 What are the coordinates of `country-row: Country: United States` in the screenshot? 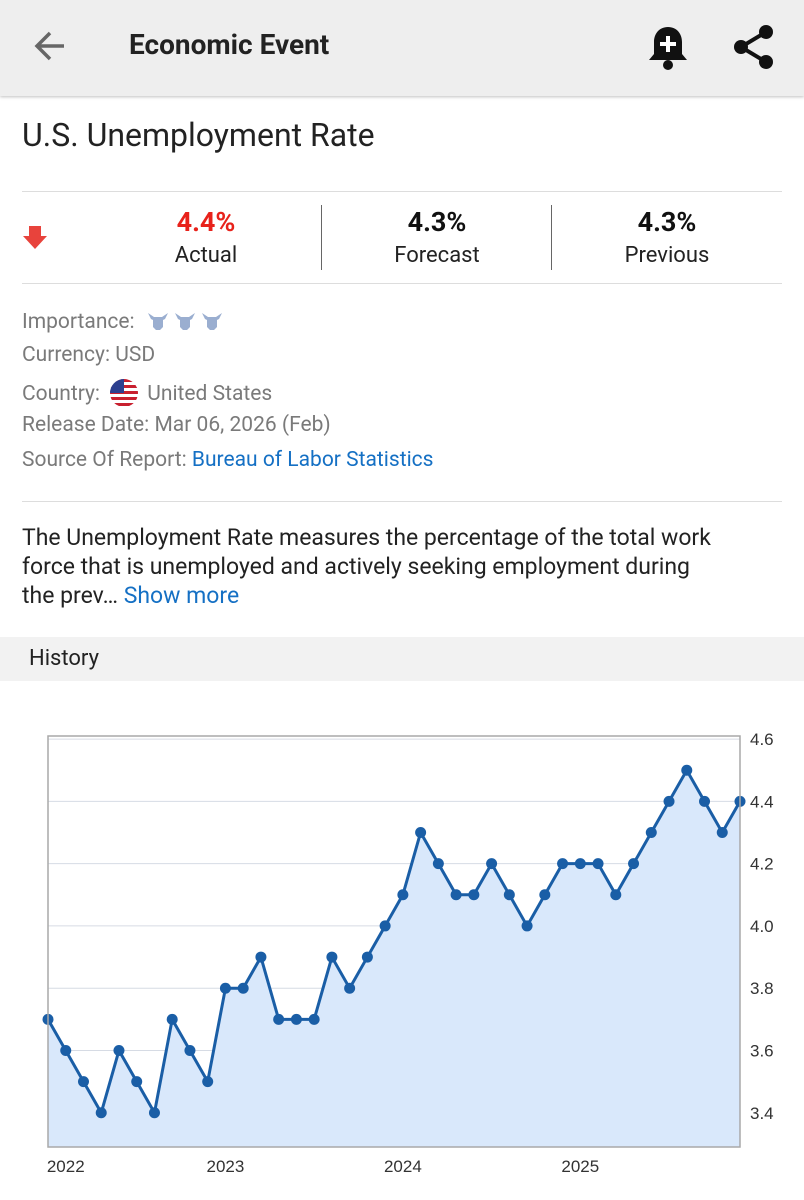 It's located at (147, 393).